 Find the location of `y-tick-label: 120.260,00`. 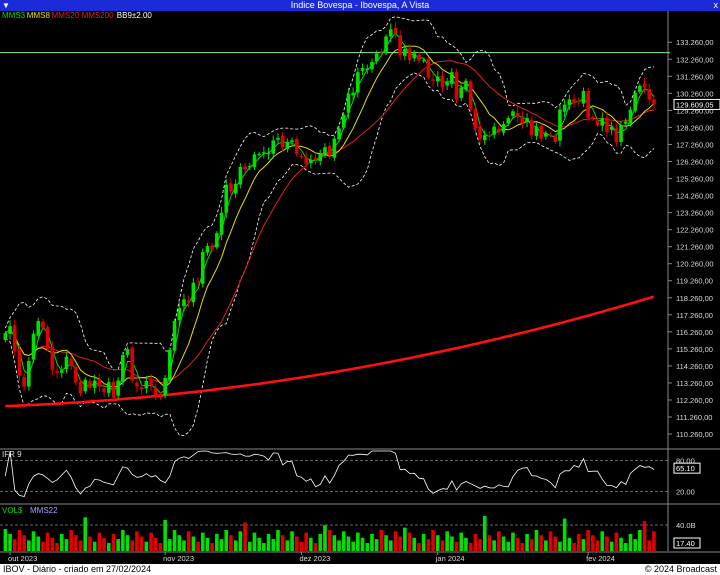

y-tick-label: 120.260,00 is located at coordinates (695, 264).